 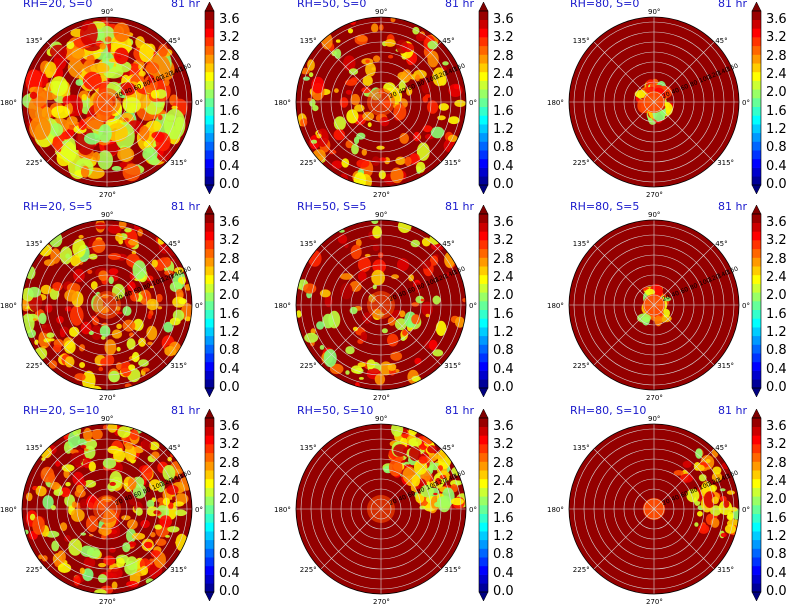 I want to click on colorbar-frame, so click(x=756, y=301).